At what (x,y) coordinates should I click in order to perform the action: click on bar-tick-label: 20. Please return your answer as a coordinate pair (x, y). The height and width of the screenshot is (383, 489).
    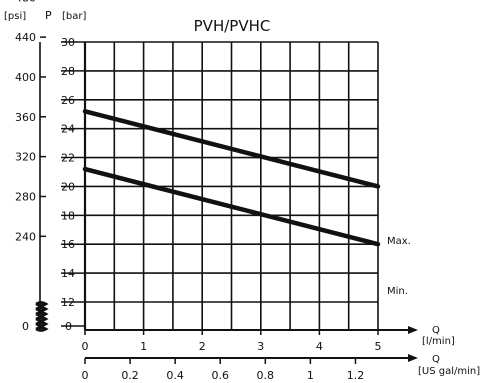
    Looking at the image, I should click on (68, 186).